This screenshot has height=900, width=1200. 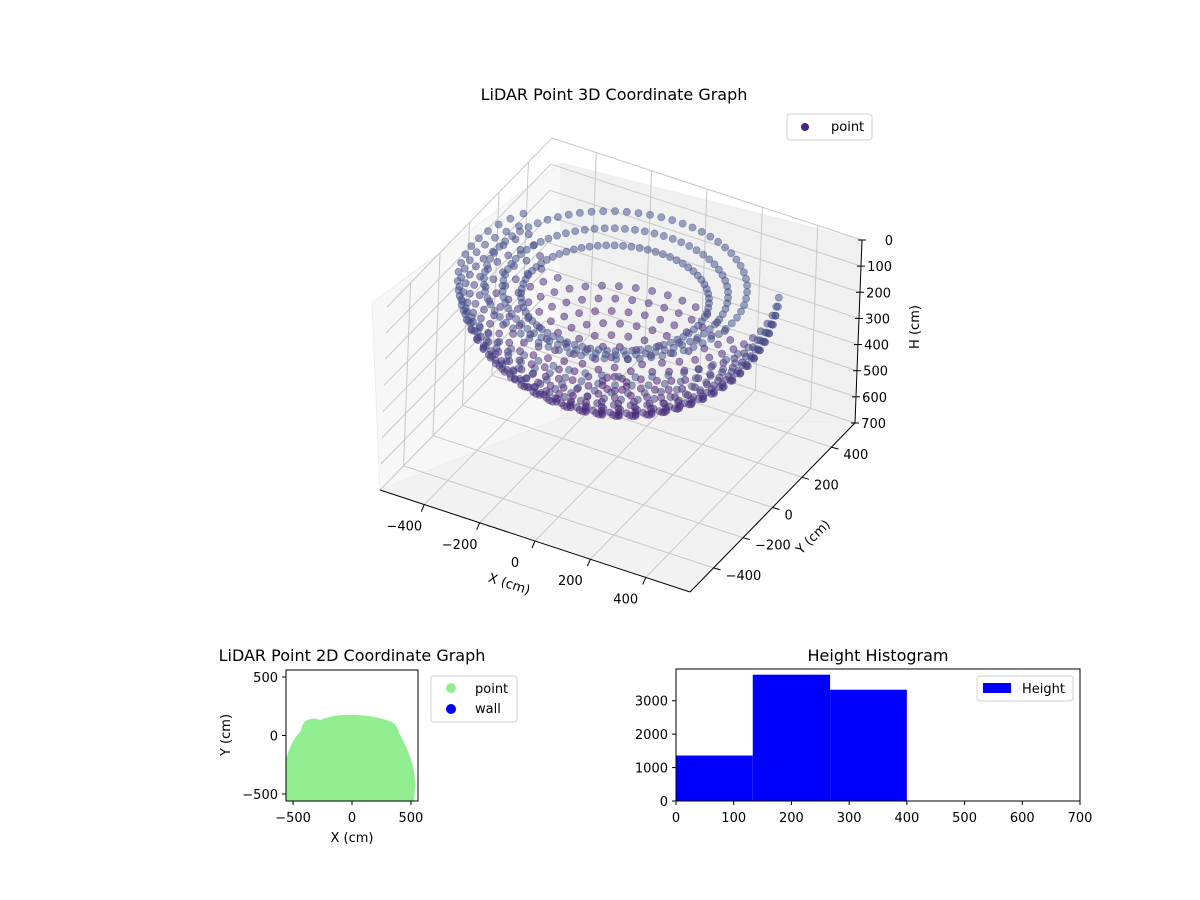 What do you see at coordinates (352, 655) in the screenshot?
I see `plot-2d-title: LiDAR Point 2D Coordinate Graph` at bounding box center [352, 655].